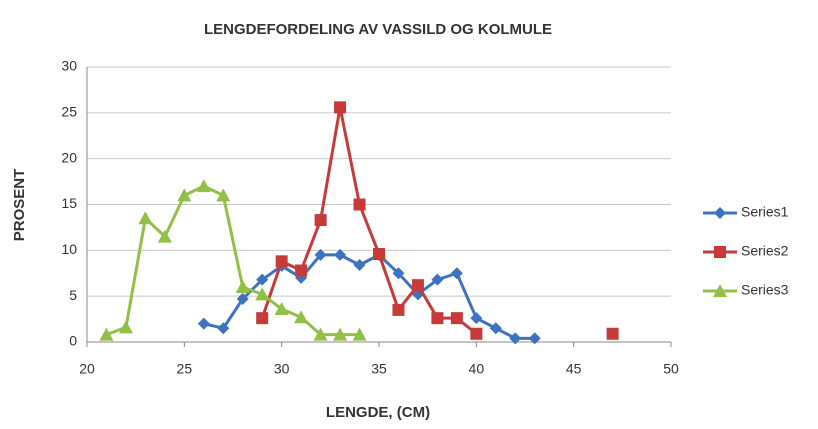 The image size is (818, 429). Describe the element at coordinates (765, 290) in the screenshot. I see `legend-label: Series3` at that location.